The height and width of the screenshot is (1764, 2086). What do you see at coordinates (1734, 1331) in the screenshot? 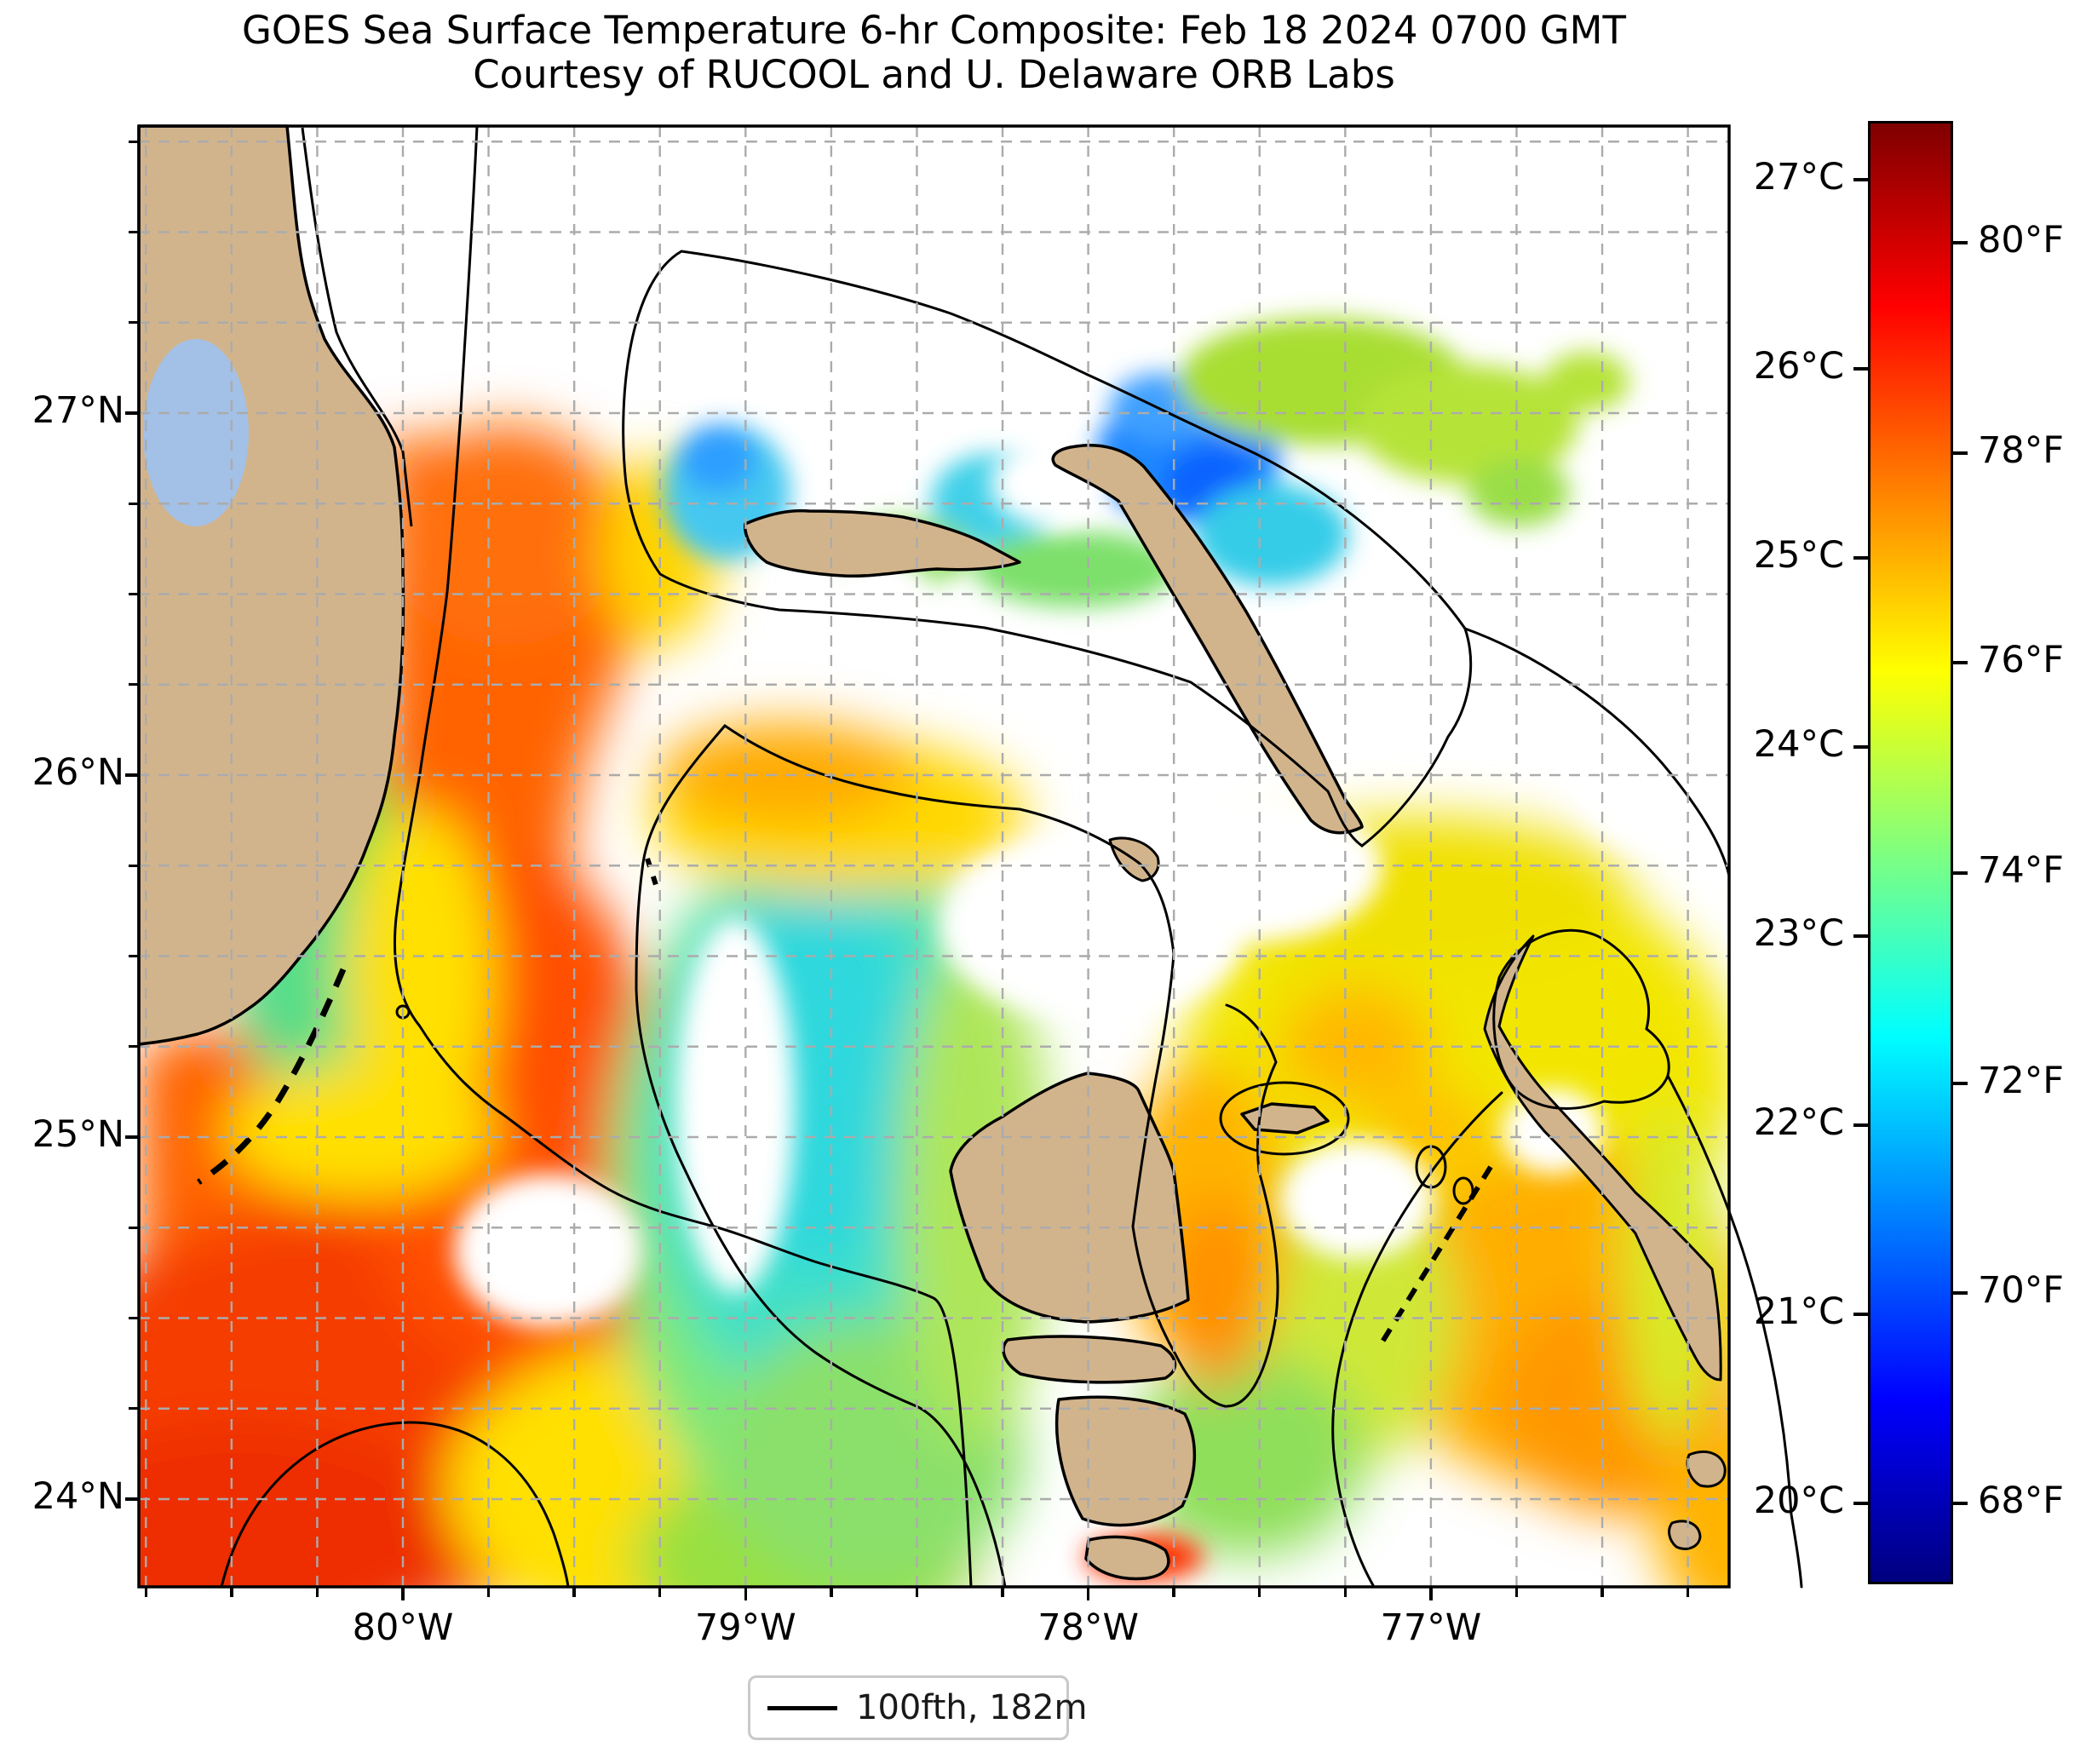
I see `contour-eleuthera-outer` at bounding box center [1734, 1331].